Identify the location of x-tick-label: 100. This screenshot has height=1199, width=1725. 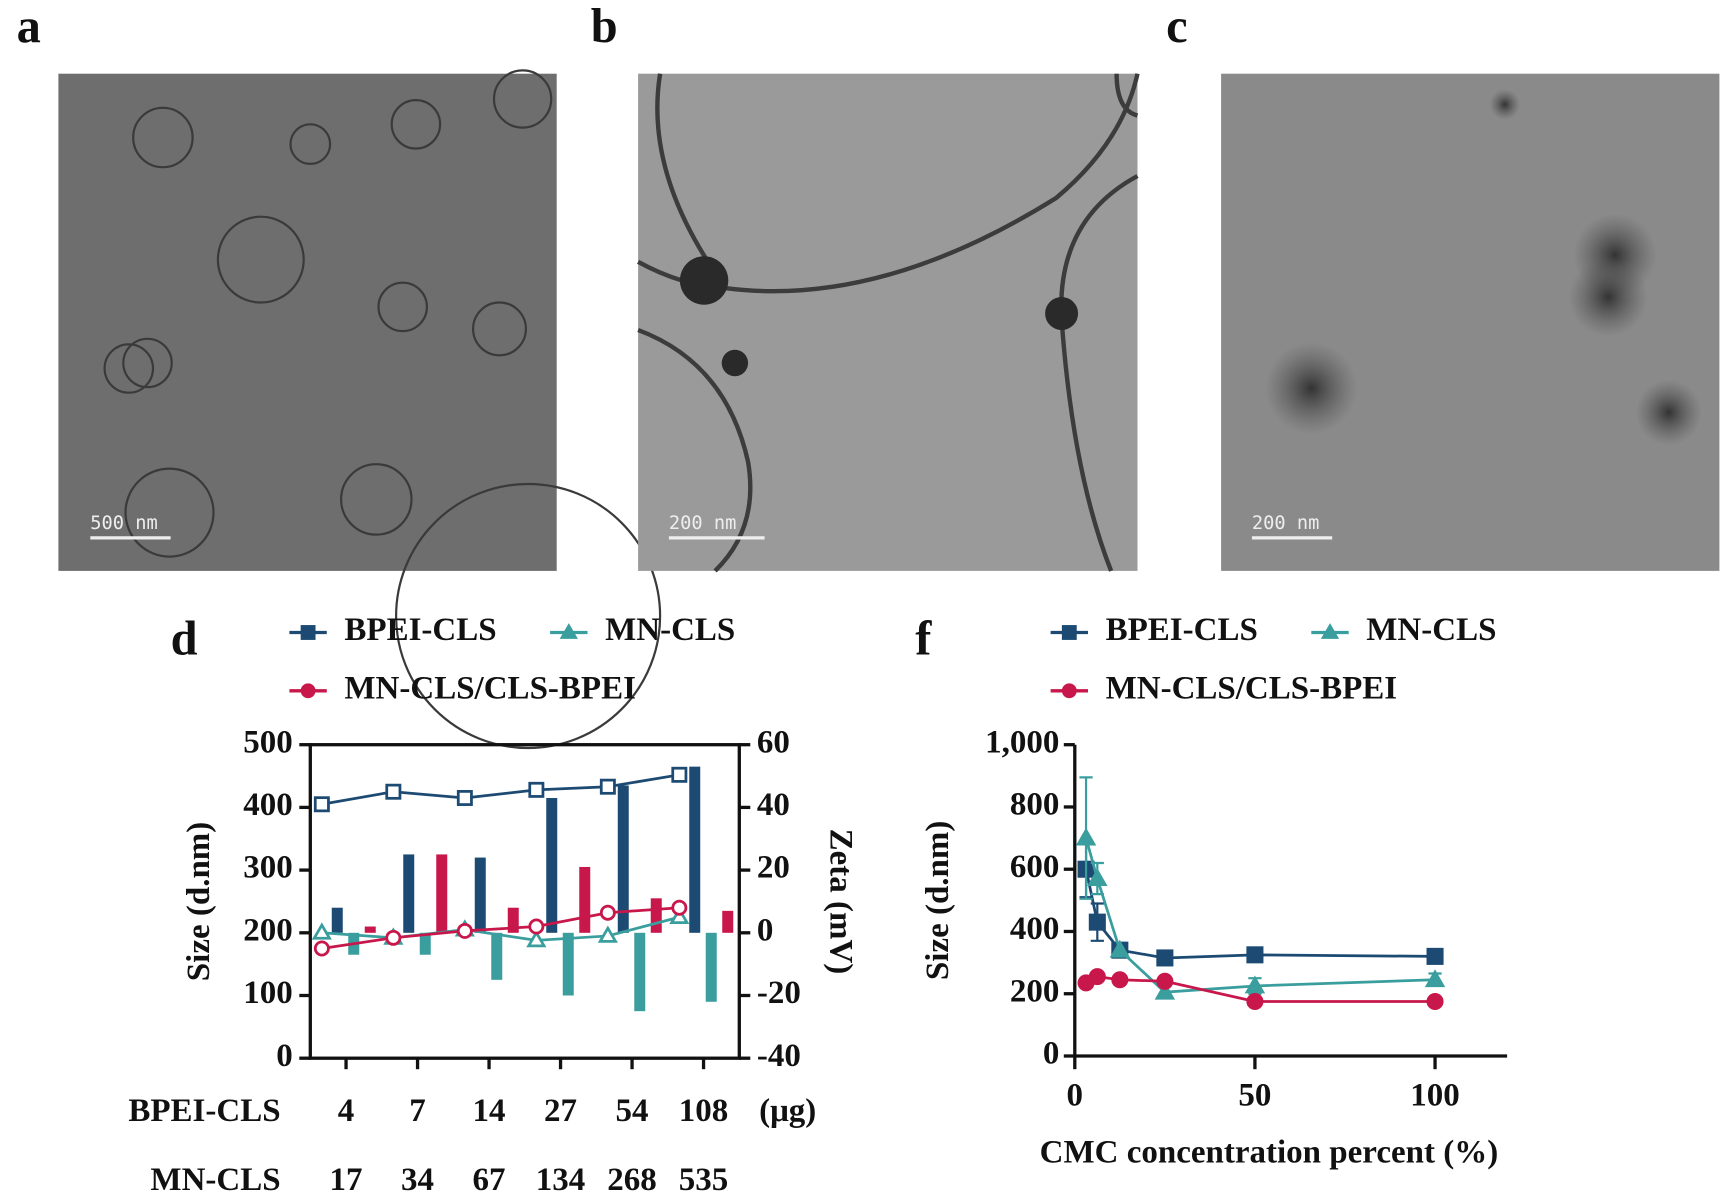
(1435, 1095).